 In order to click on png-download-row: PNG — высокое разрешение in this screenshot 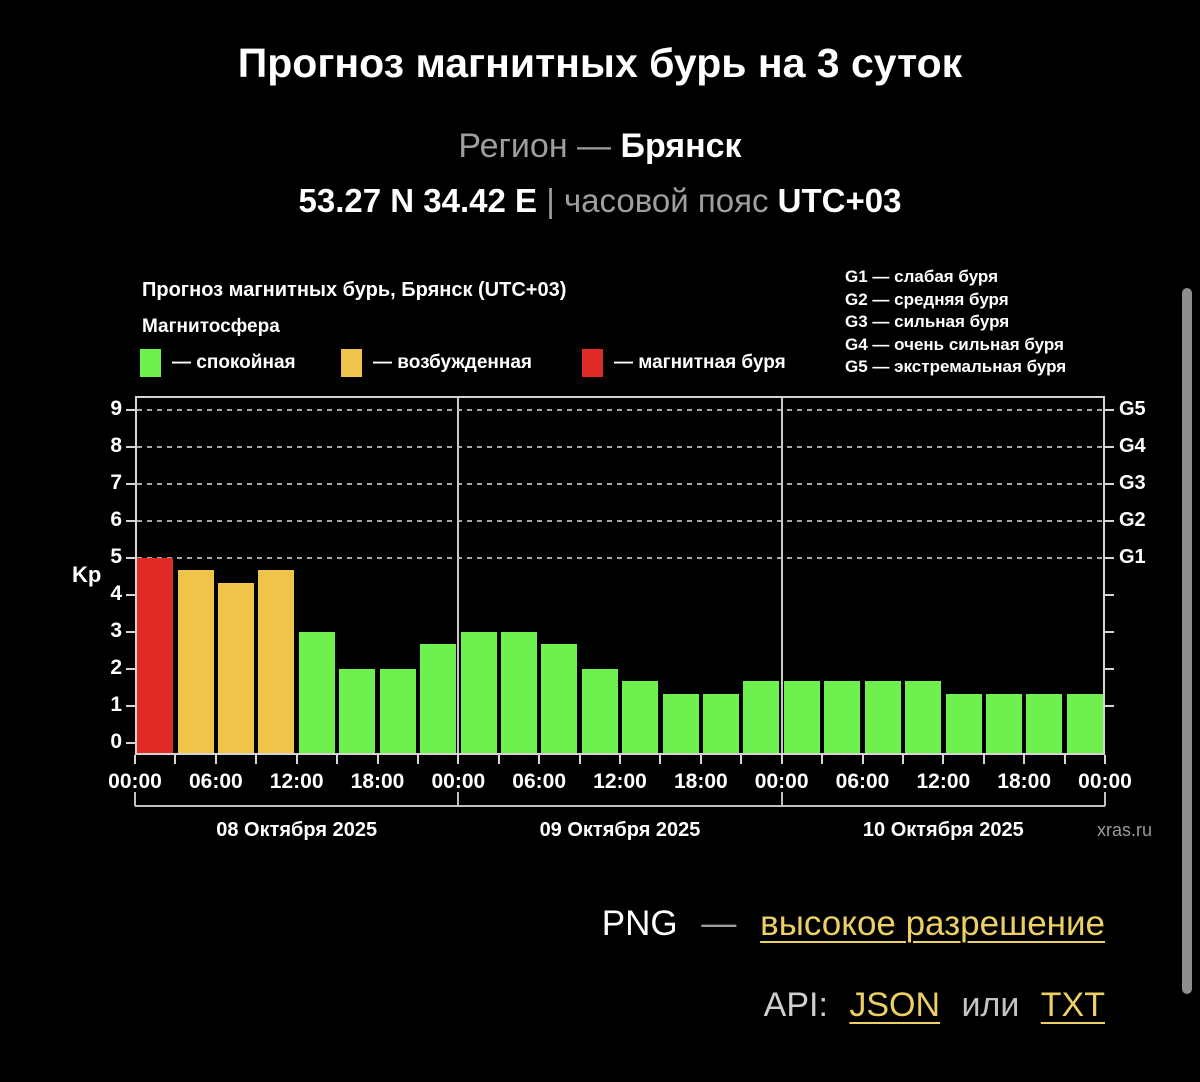, I will do `click(552, 924)`.